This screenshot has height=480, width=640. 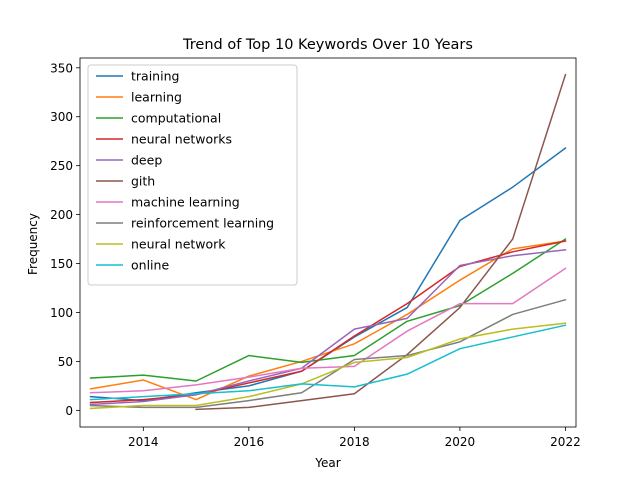 What do you see at coordinates (65, 362) in the screenshot?
I see `y-tick-label: 50` at bounding box center [65, 362].